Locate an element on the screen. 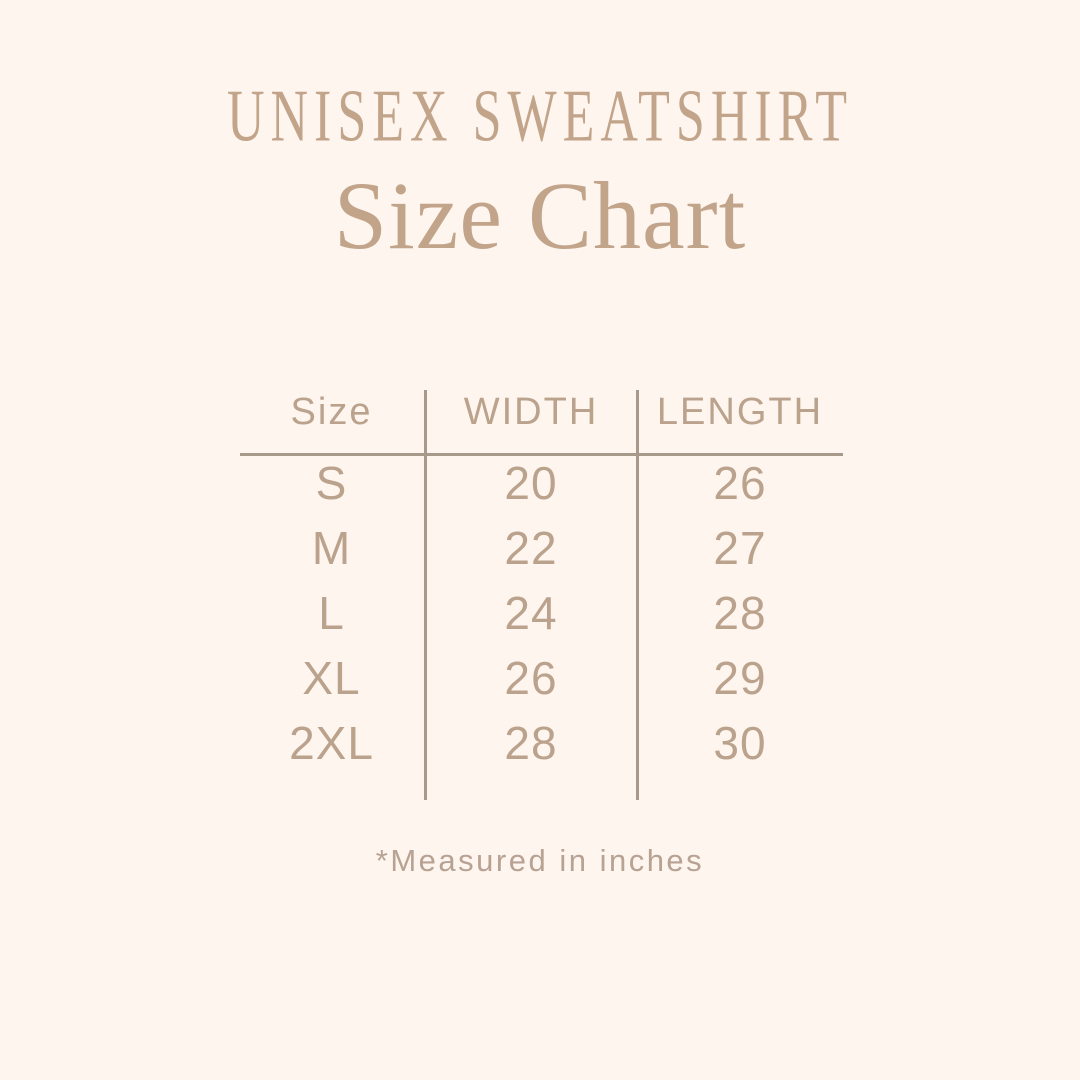 The height and width of the screenshot is (1080, 1080). size-value: S is located at coordinates (331, 482).